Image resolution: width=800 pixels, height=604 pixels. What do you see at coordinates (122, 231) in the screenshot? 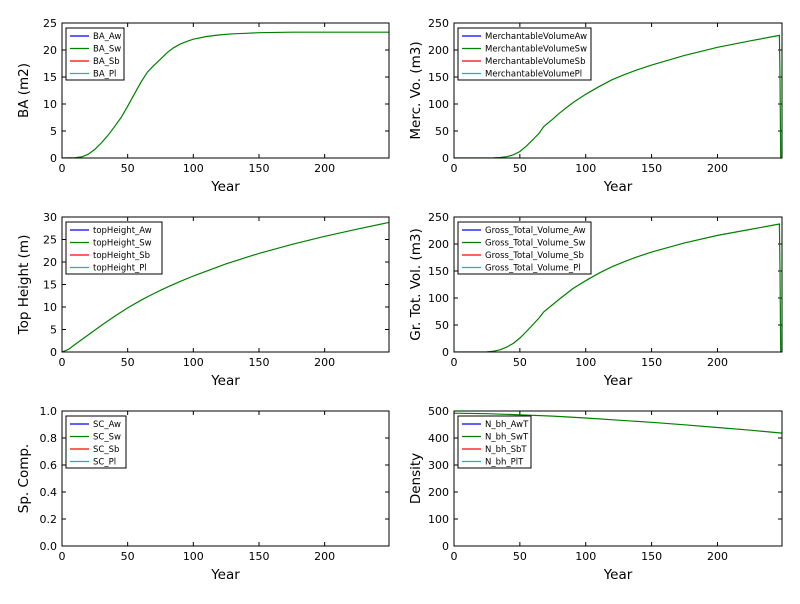
I see `legend-entry: topHeight_Aw` at bounding box center [122, 231].